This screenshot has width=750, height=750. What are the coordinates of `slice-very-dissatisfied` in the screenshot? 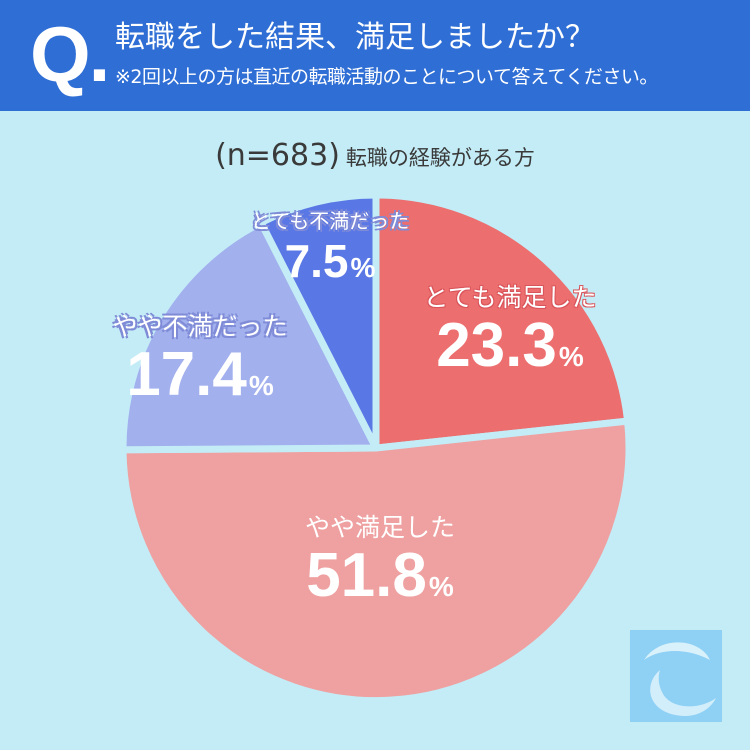 It's located at (318, 321).